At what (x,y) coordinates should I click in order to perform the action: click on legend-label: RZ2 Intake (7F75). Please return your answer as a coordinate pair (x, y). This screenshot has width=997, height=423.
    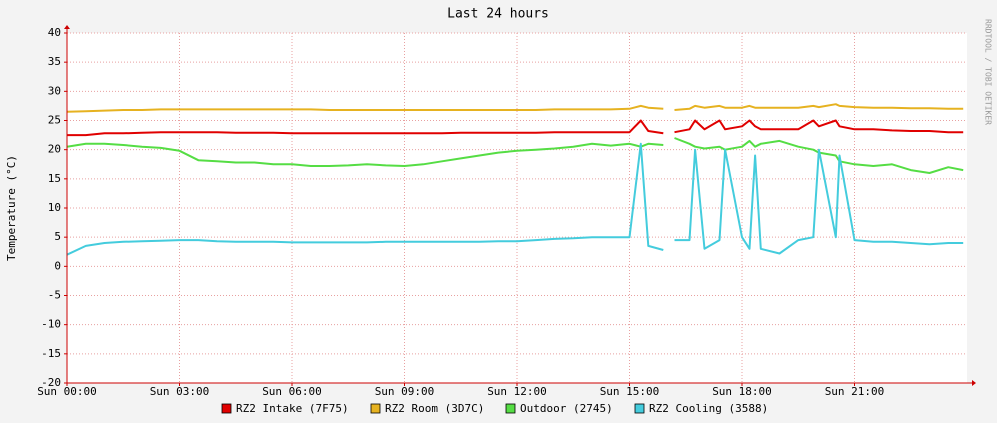
    Looking at the image, I should click on (292, 408).